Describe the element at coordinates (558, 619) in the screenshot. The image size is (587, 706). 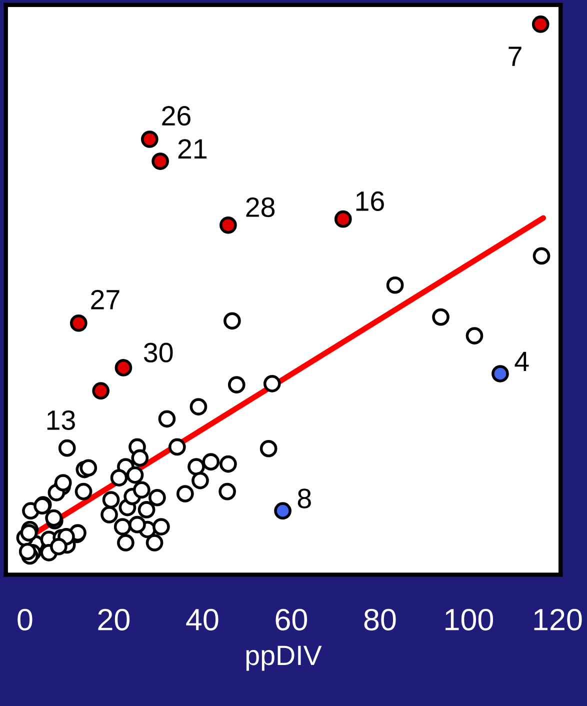
I see `x-tick-label: 120` at that location.